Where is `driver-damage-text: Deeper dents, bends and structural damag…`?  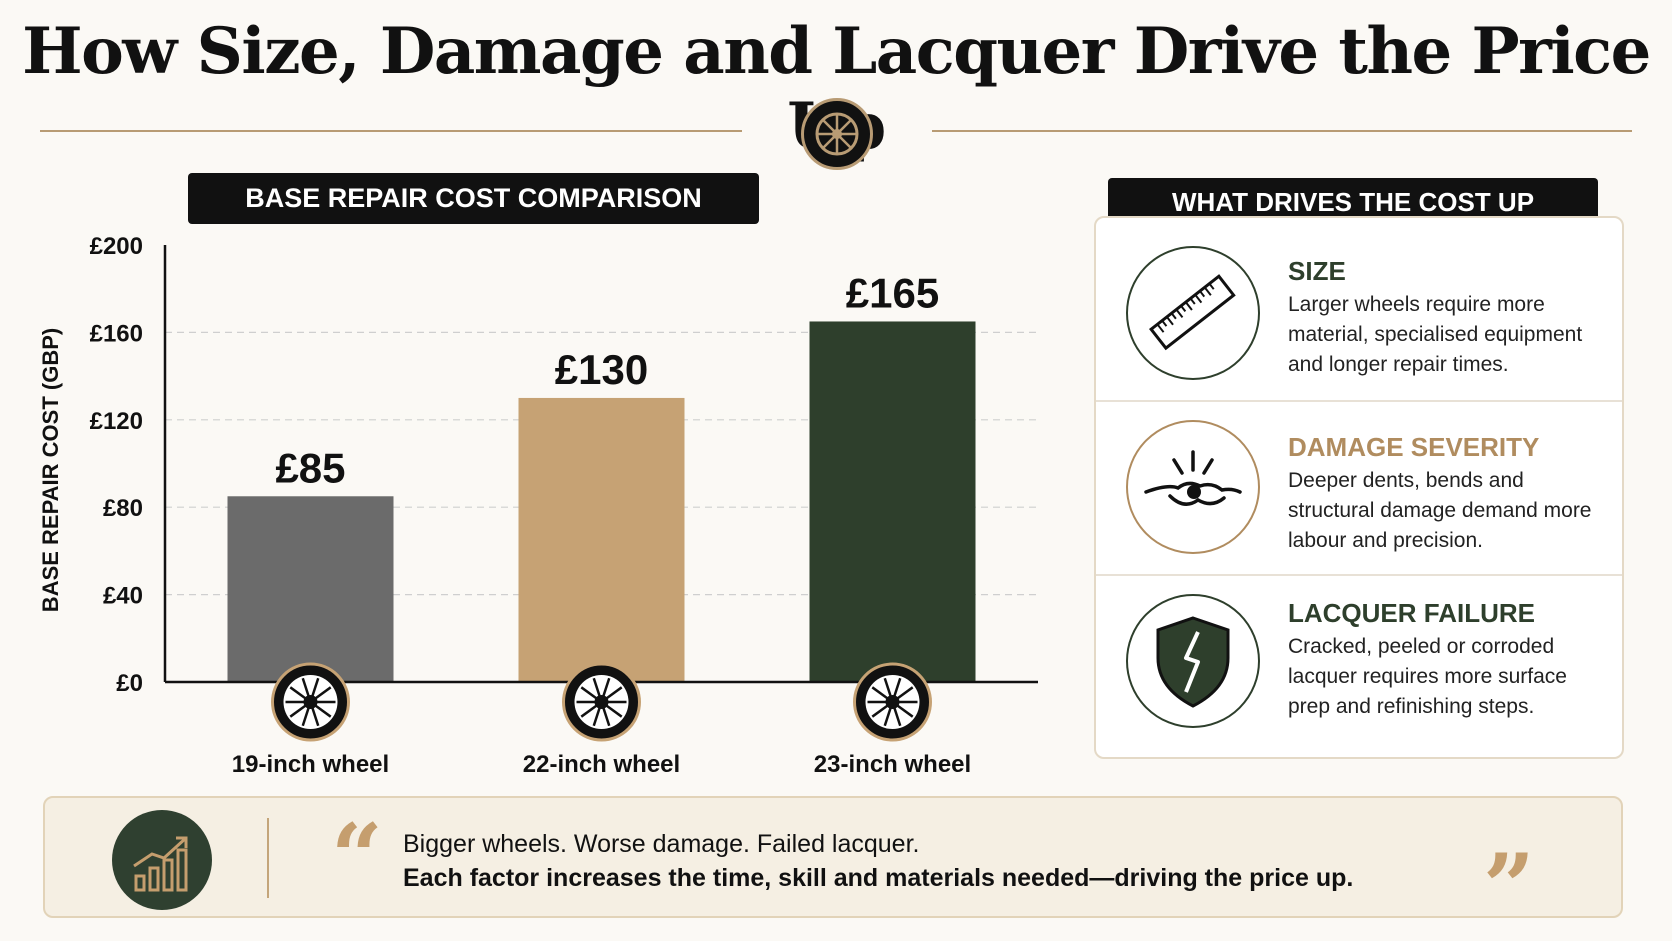 driver-damage-text: Deeper dents, bends and structural damag… is located at coordinates (1440, 510).